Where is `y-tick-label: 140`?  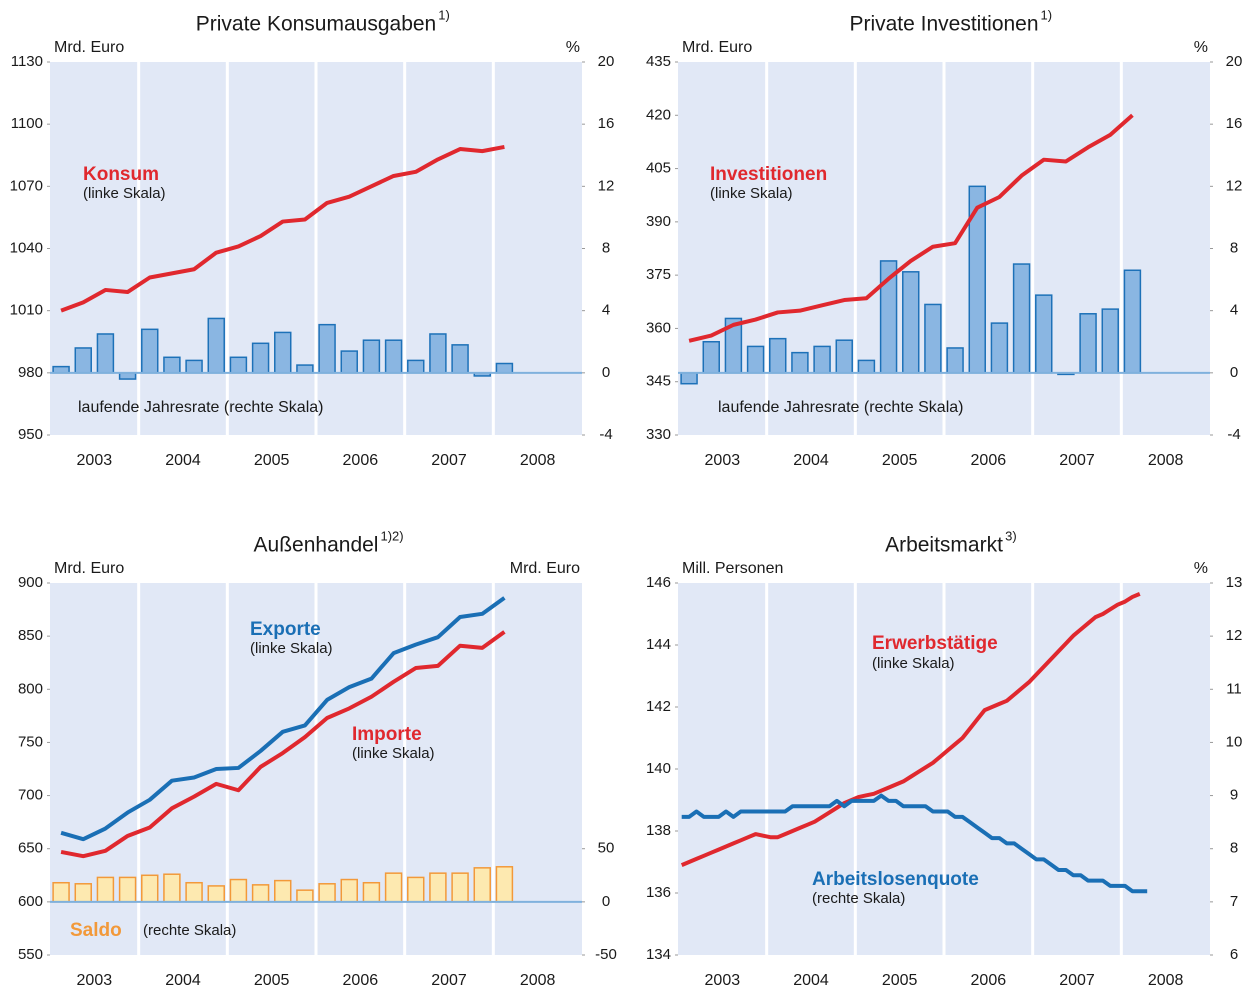
y-tick-label: 140 is located at coordinates (658, 768).